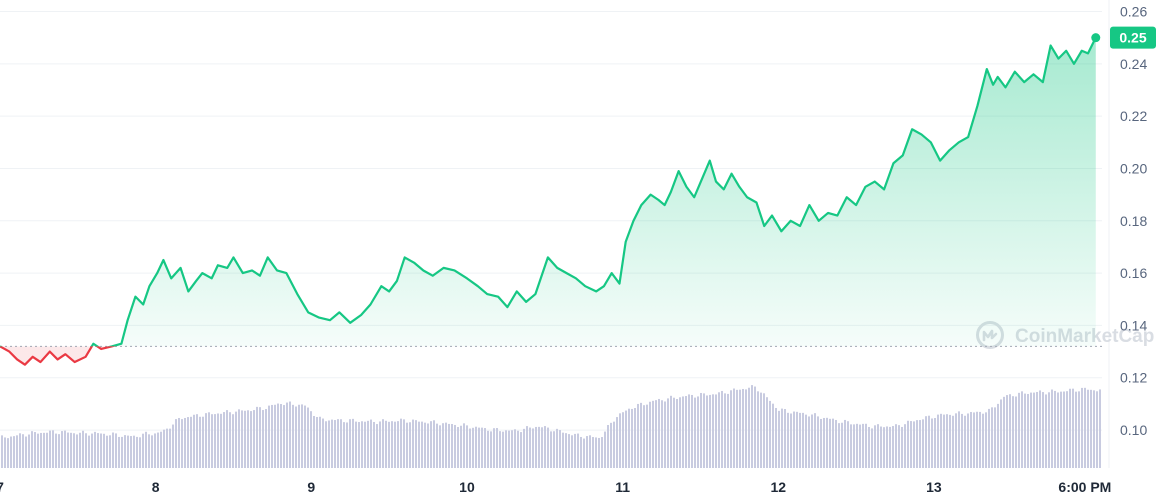  I want to click on y-tick-label: 0.26, so click(1133, 12).